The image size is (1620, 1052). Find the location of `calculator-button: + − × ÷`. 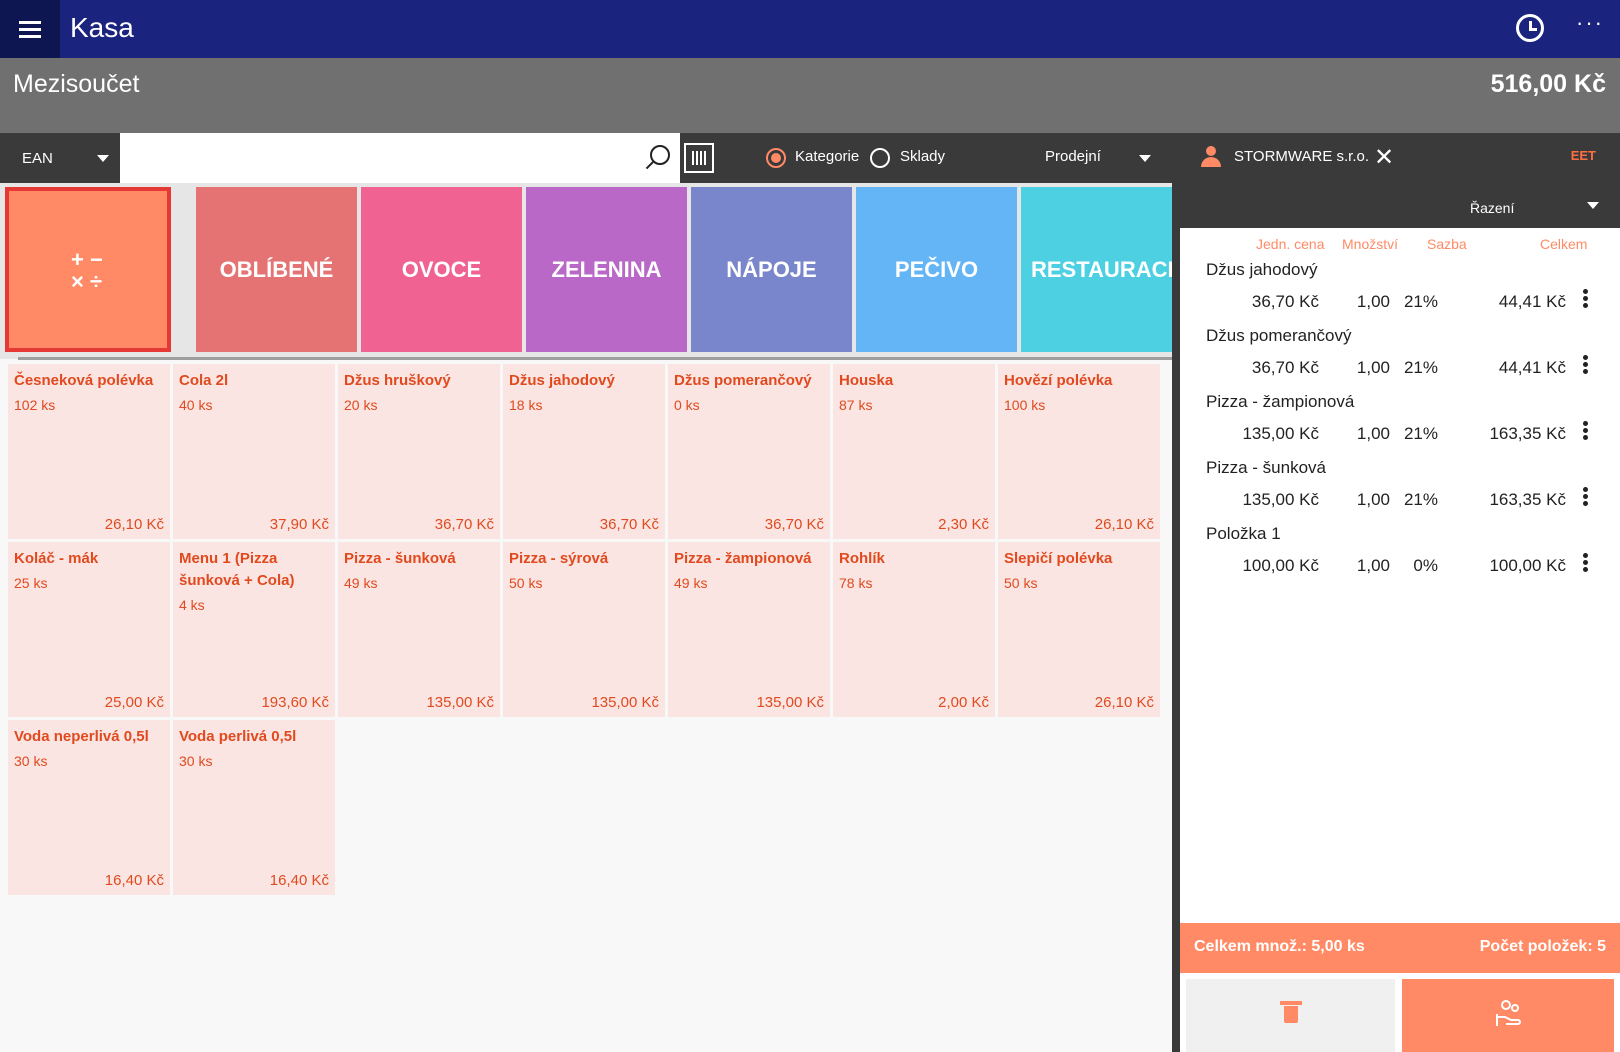

calculator-button: + − × ÷ is located at coordinates (88, 269).